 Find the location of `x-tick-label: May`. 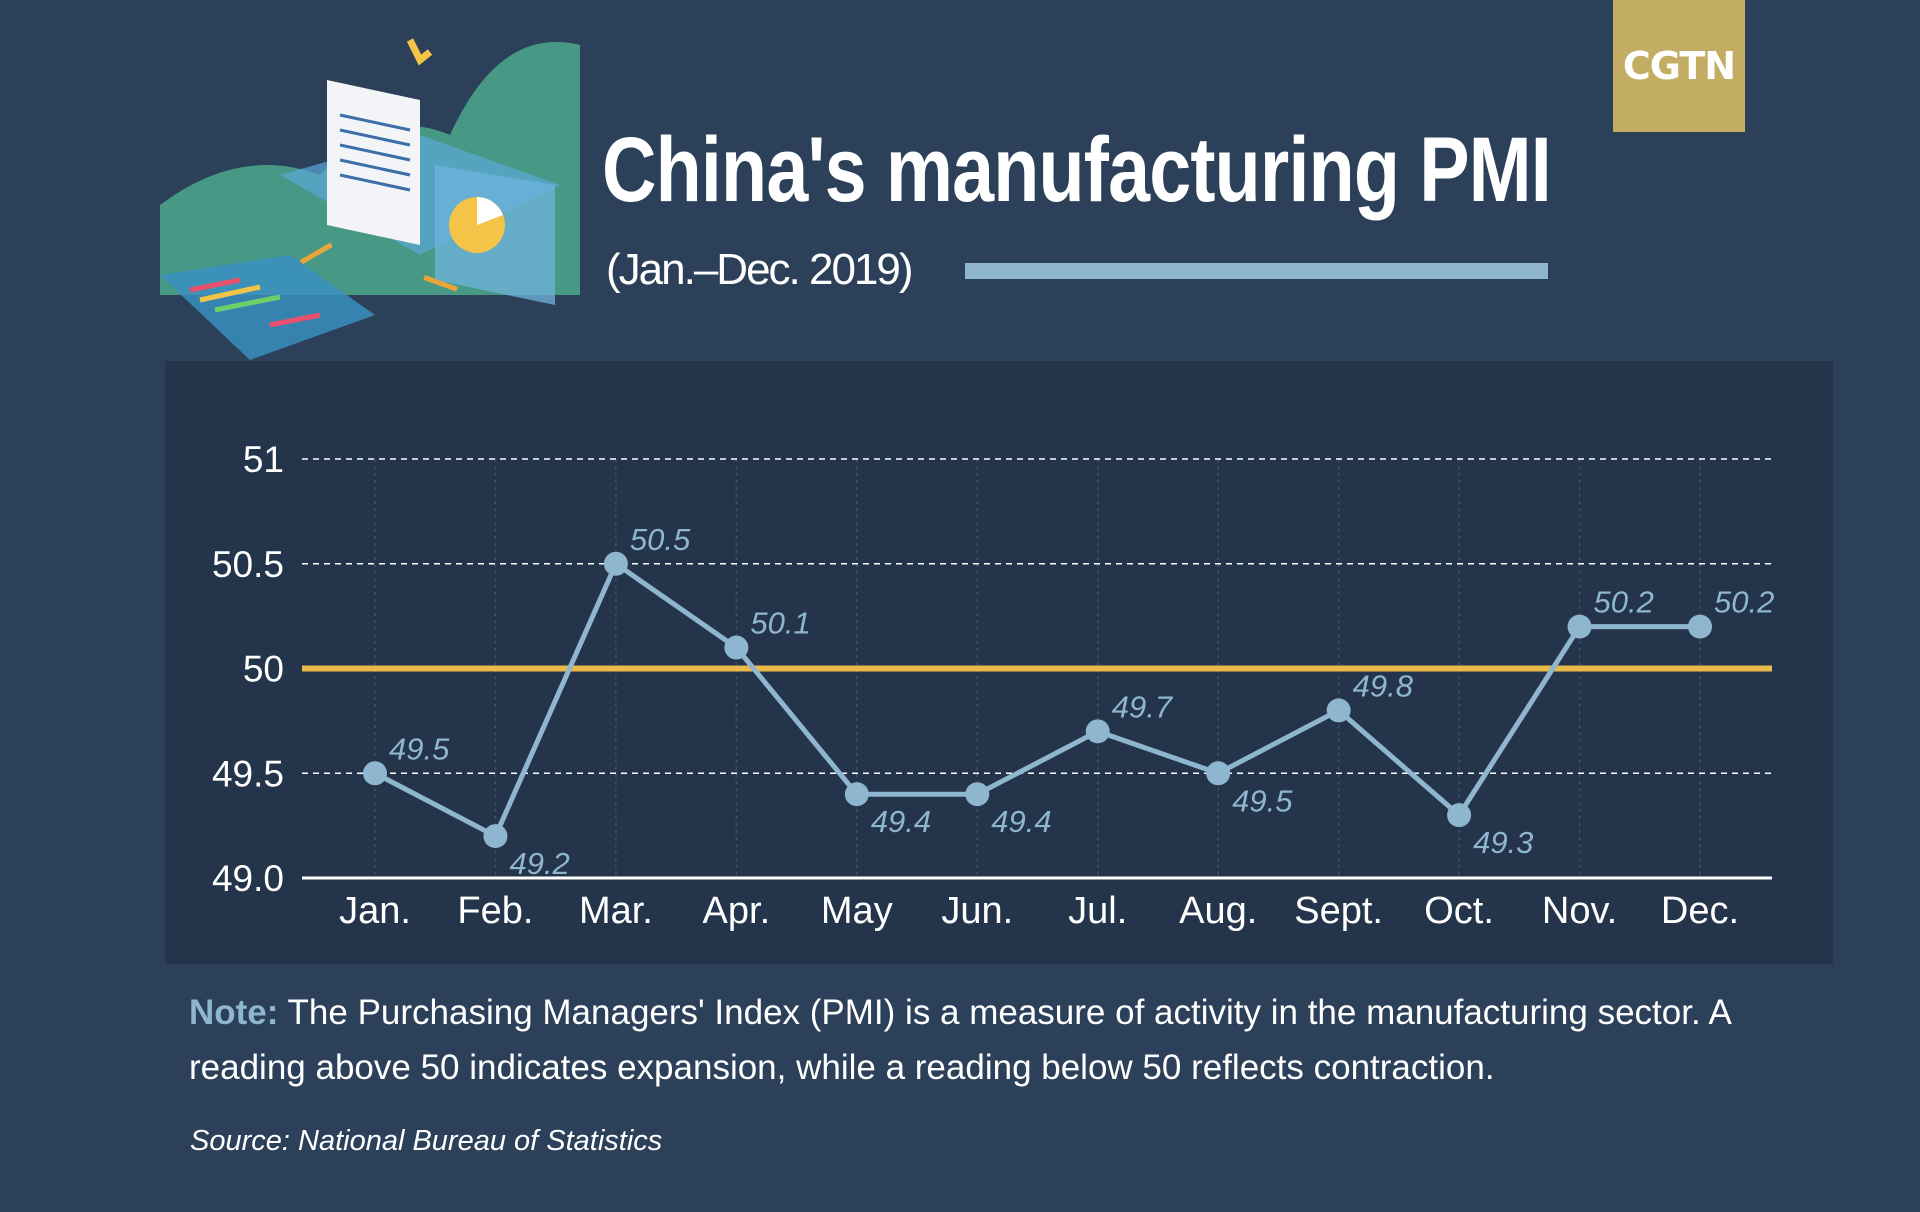

x-tick-label: May is located at coordinates (857, 911).